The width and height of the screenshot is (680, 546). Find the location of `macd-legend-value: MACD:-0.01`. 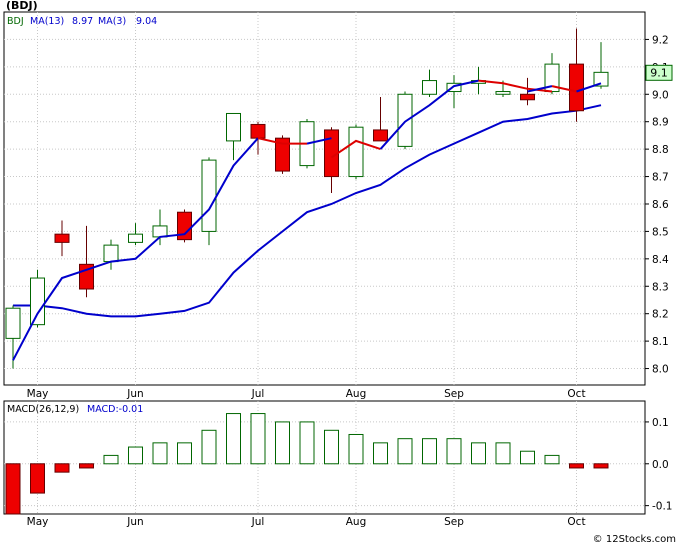

macd-legend-value: MACD:-0.01 is located at coordinates (115, 409).